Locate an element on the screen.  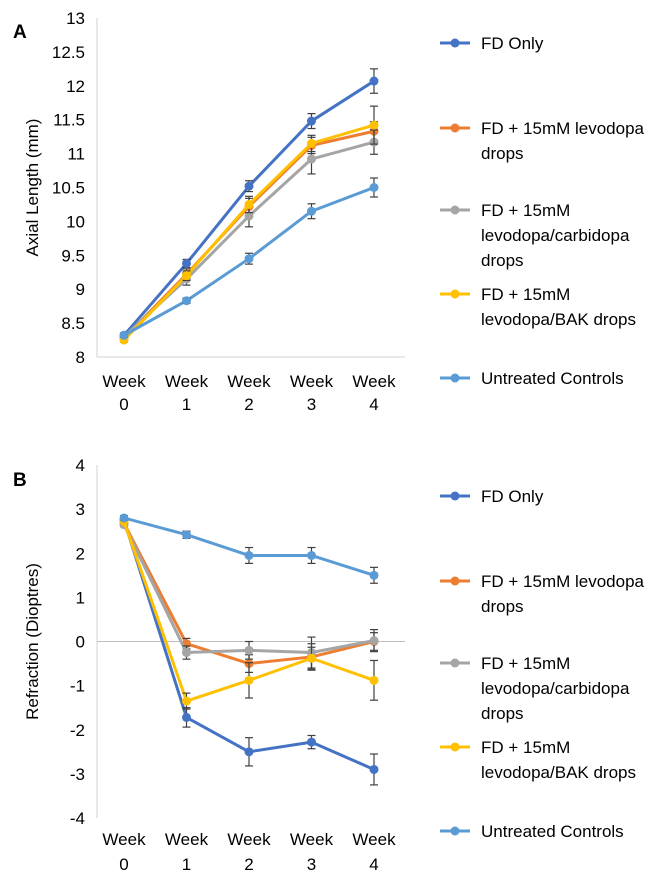
y-tick-label: -1 is located at coordinates (77, 686).